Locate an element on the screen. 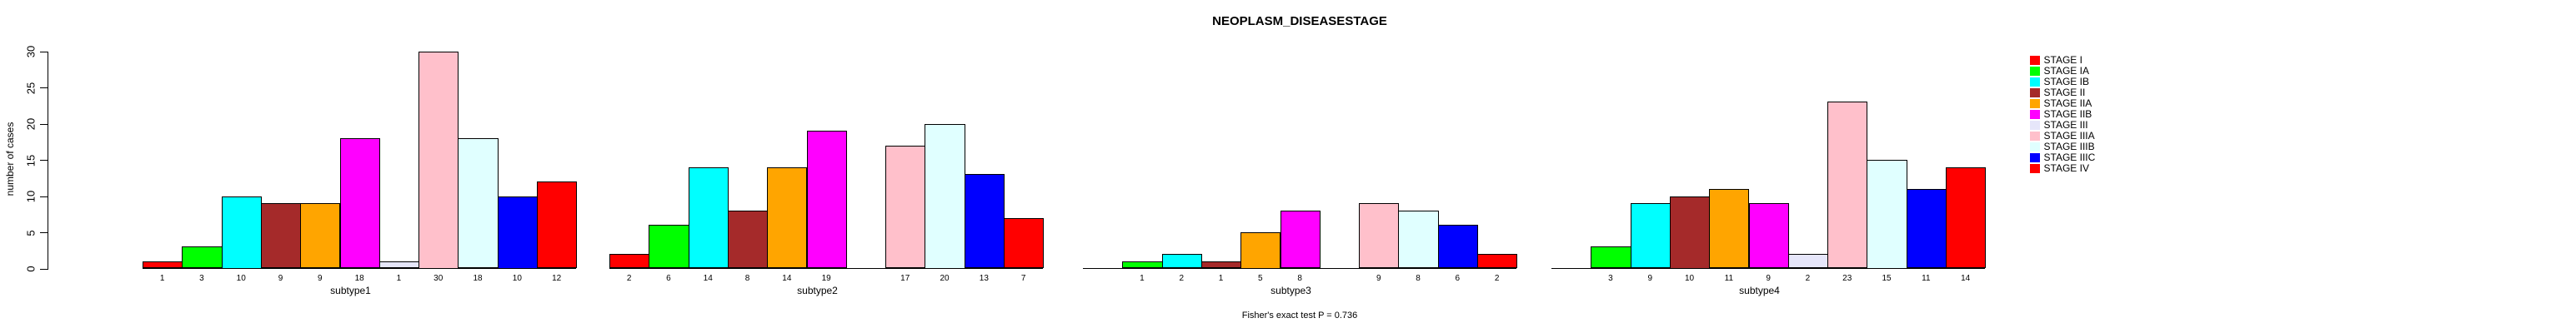 The height and width of the screenshot is (333, 2576). bar-stage-iiib-subtype1 is located at coordinates (478, 203).